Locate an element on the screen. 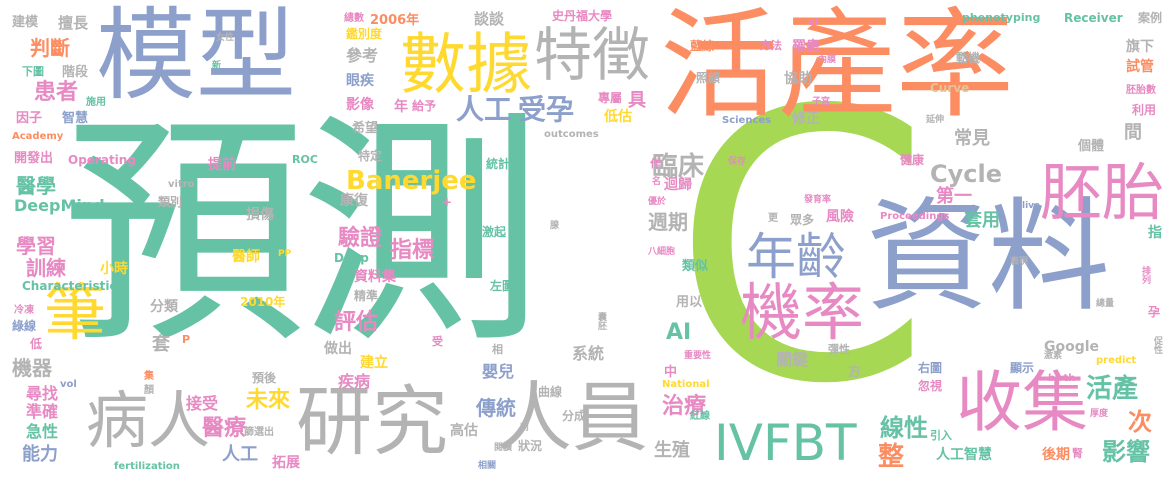  word-lanxian: 藍線 is located at coordinates (702, 46).